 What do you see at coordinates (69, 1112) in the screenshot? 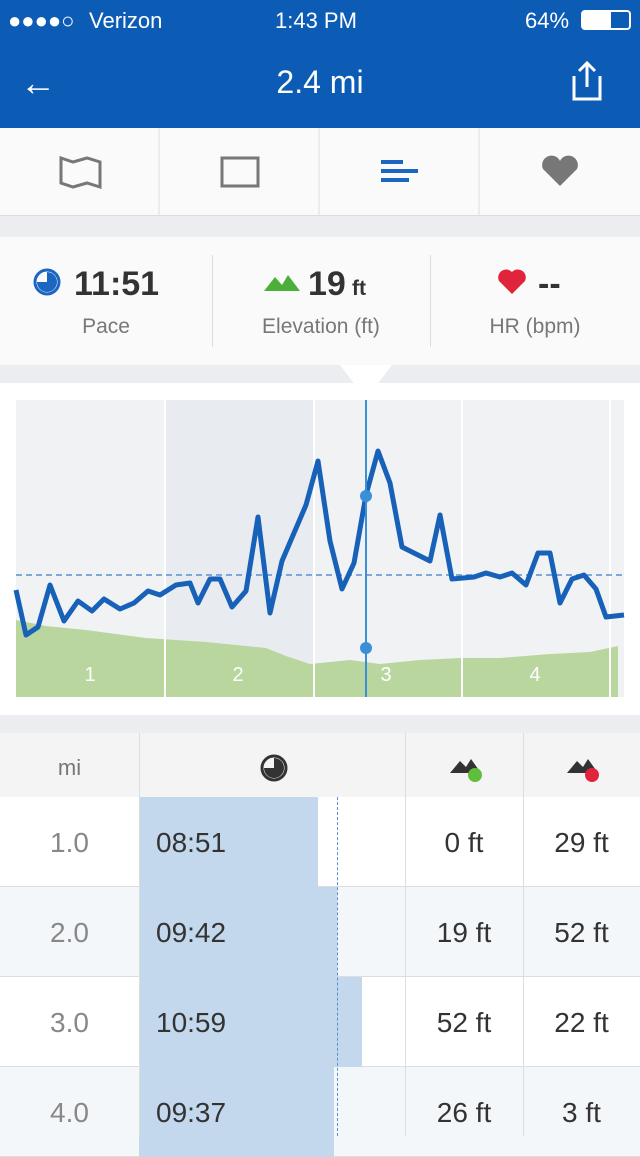
I see `mile: 4.0` at bounding box center [69, 1112].